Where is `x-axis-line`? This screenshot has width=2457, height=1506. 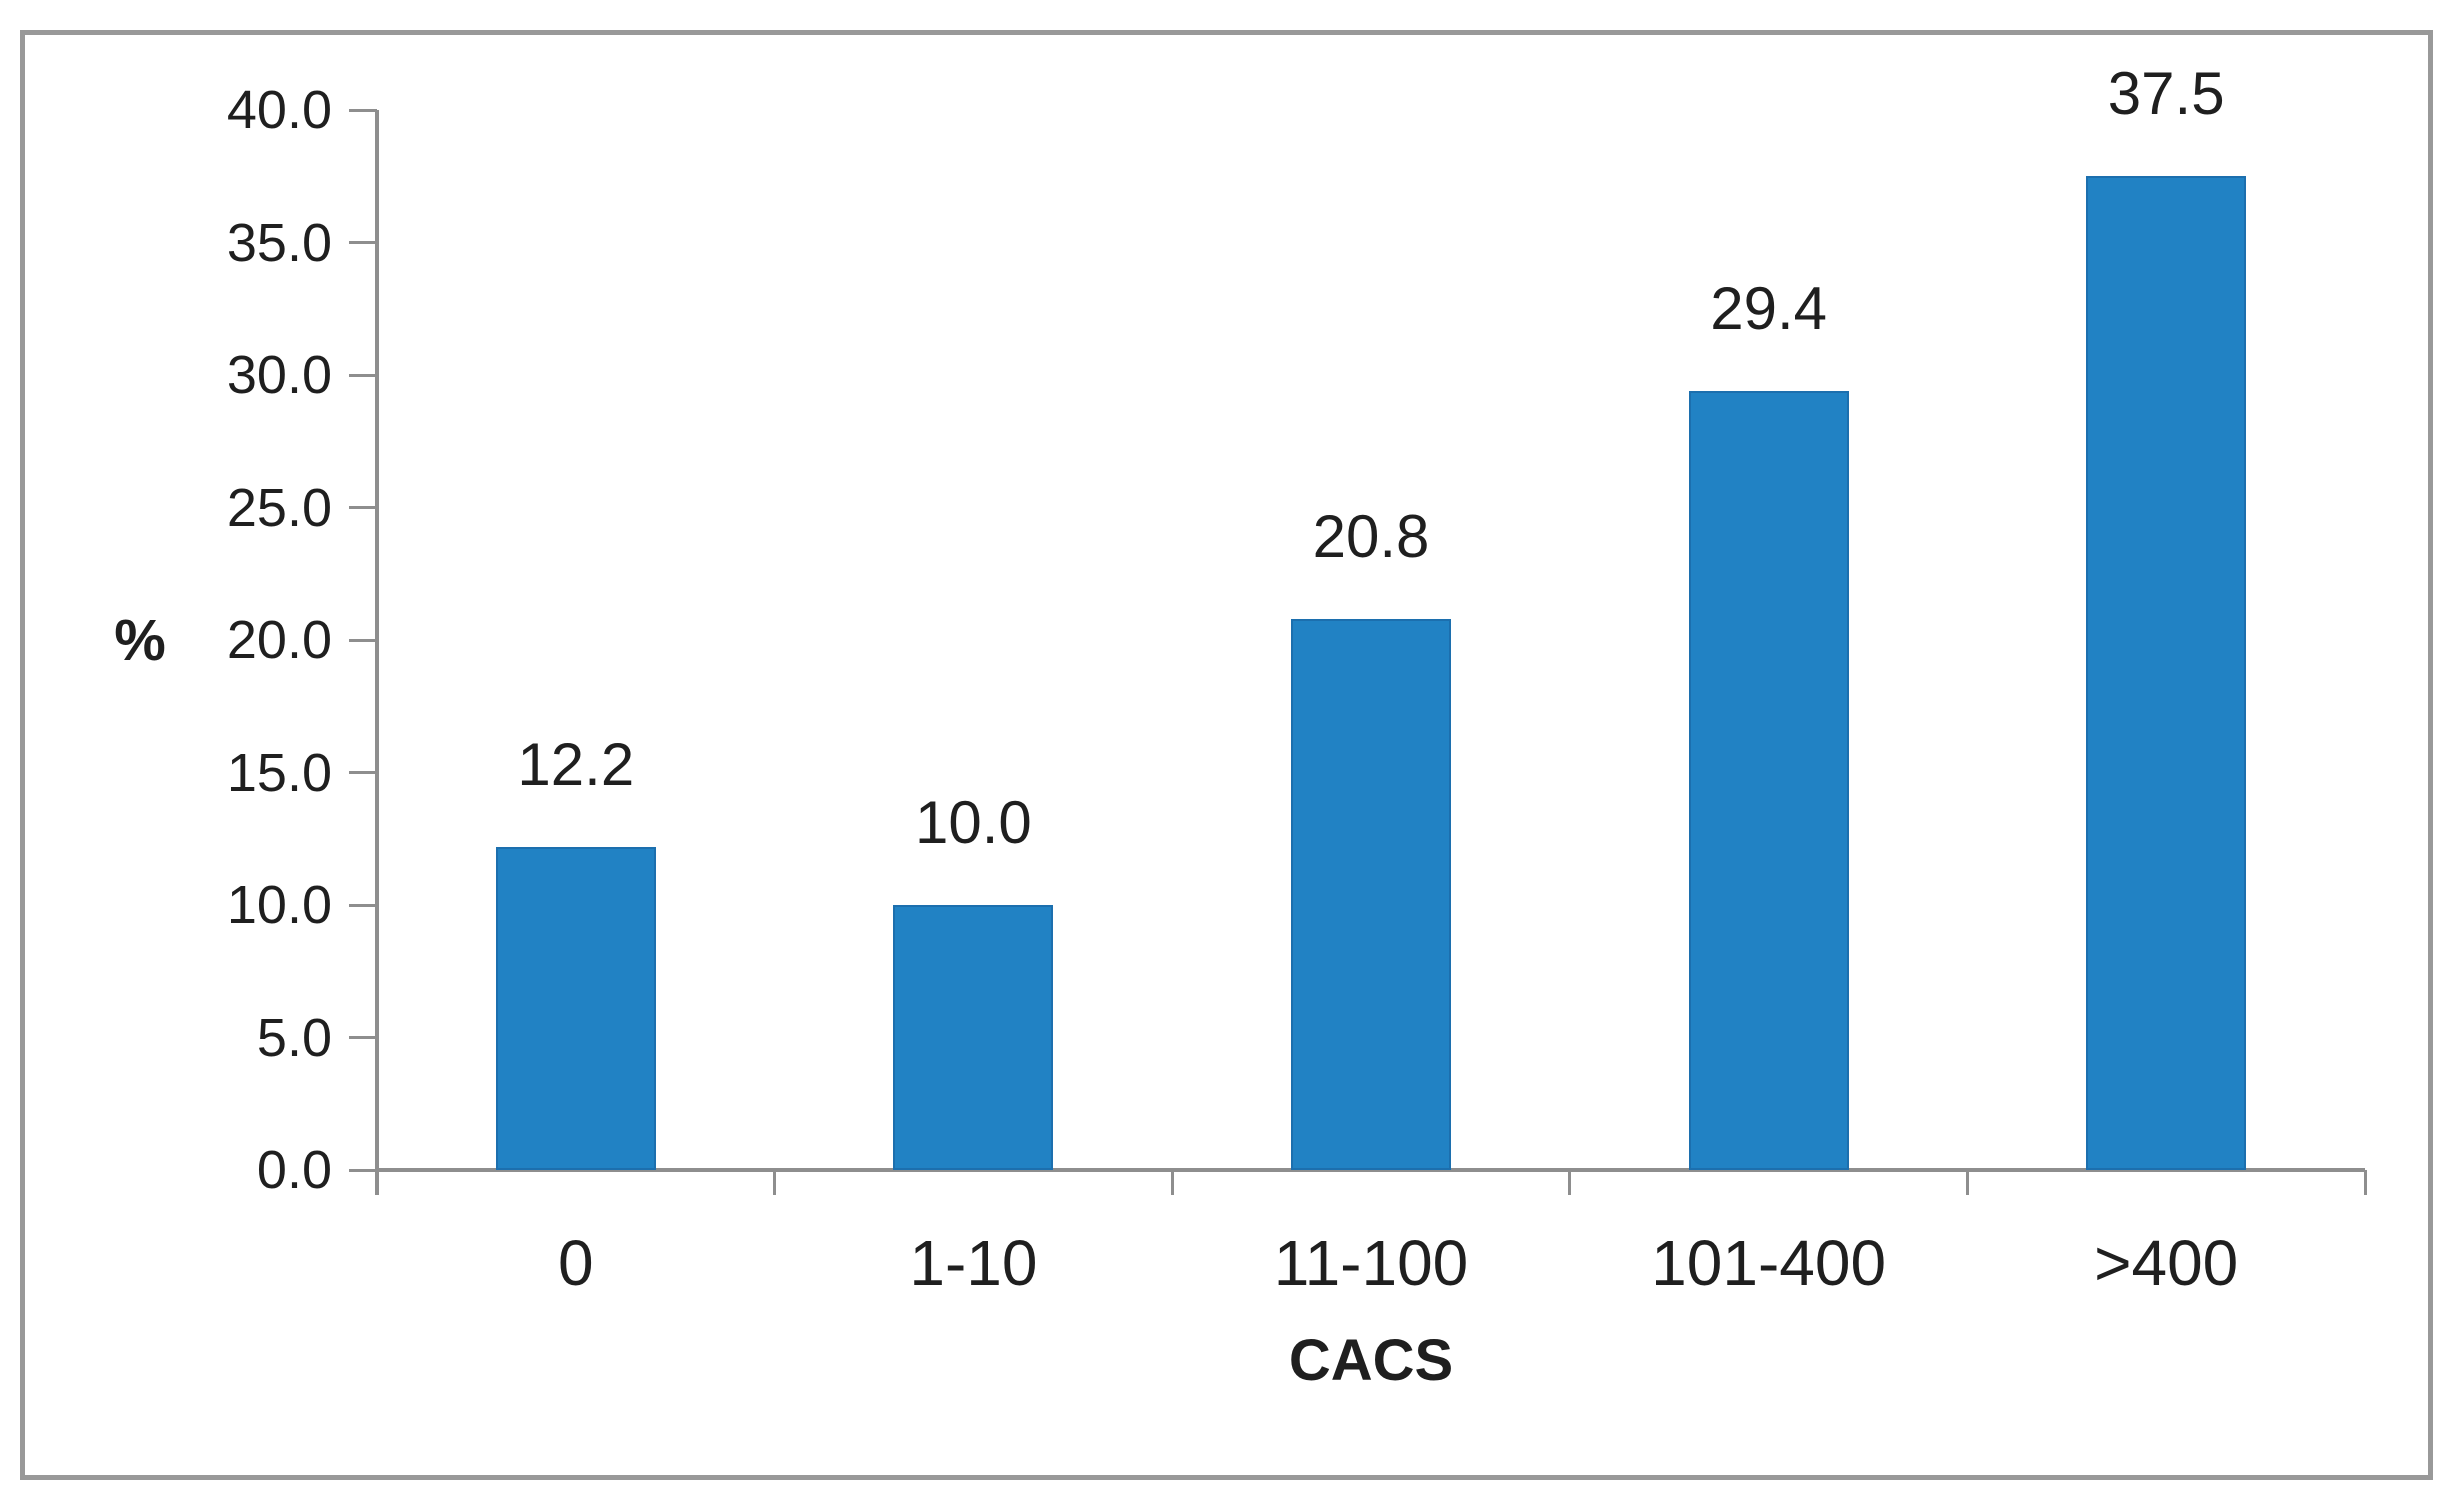
x-axis-line is located at coordinates (1371, 1170).